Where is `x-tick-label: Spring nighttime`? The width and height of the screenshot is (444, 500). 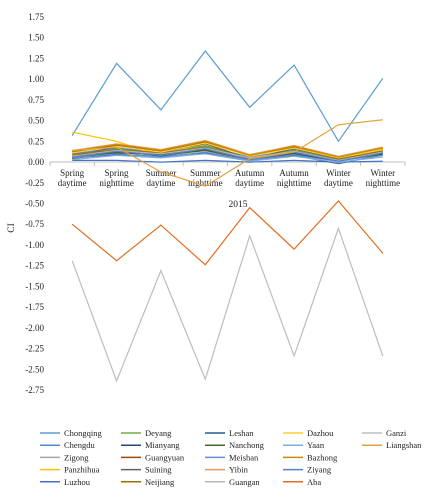 x-tick-label: Spring nighttime is located at coordinates (116, 178).